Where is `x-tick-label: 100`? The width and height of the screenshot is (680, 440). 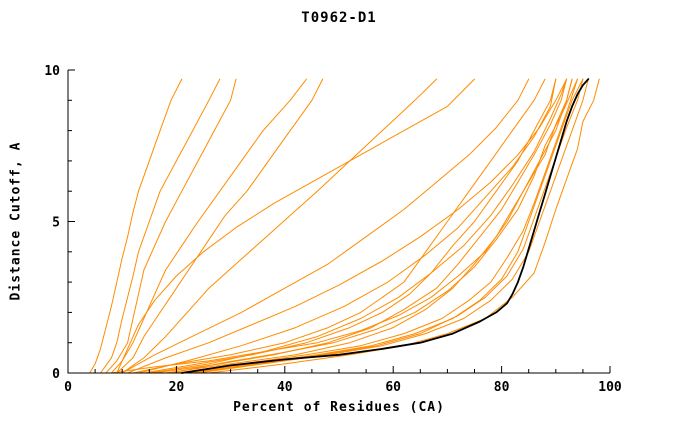 x-tick-label: 100 is located at coordinates (610, 387).